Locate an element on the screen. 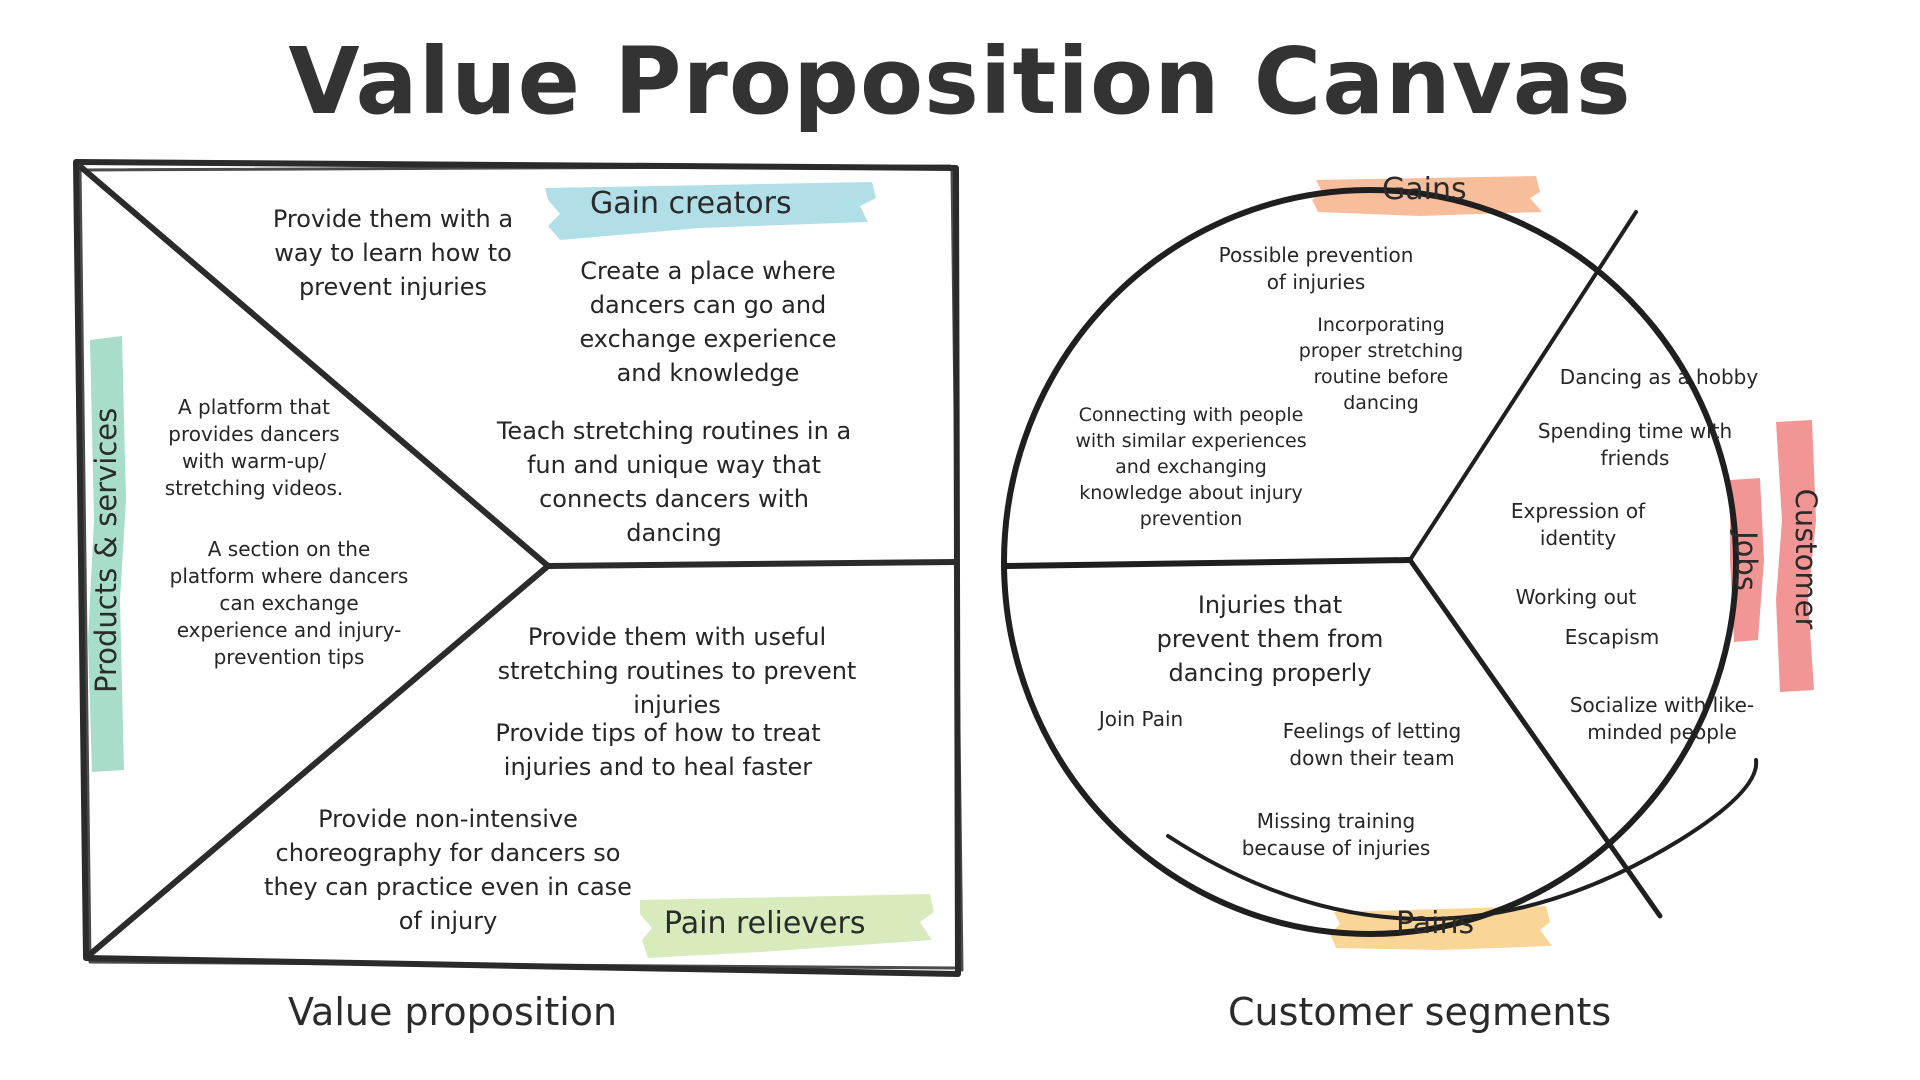 The height and width of the screenshot is (1080, 1920). products-services-label: Products & services is located at coordinates (106, 550).